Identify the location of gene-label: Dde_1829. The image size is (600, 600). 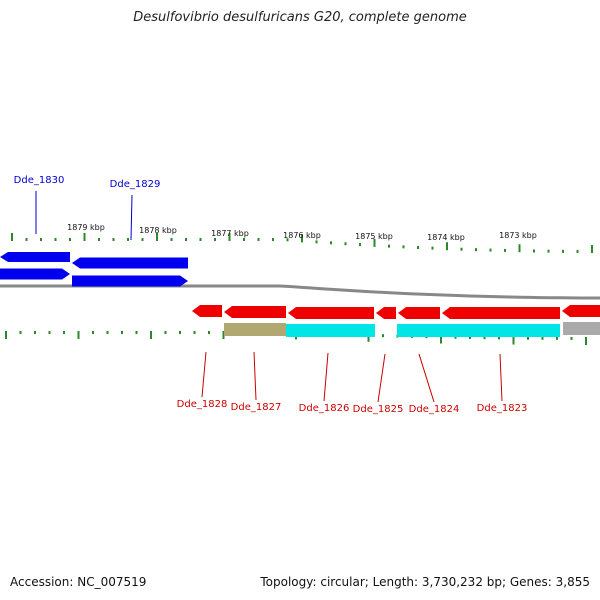
(135, 184).